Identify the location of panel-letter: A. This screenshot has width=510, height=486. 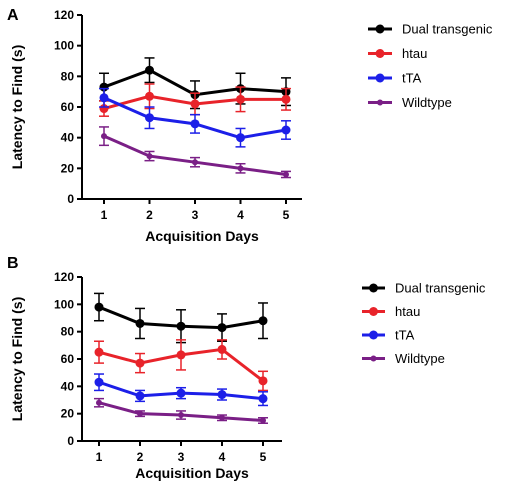
(13, 15).